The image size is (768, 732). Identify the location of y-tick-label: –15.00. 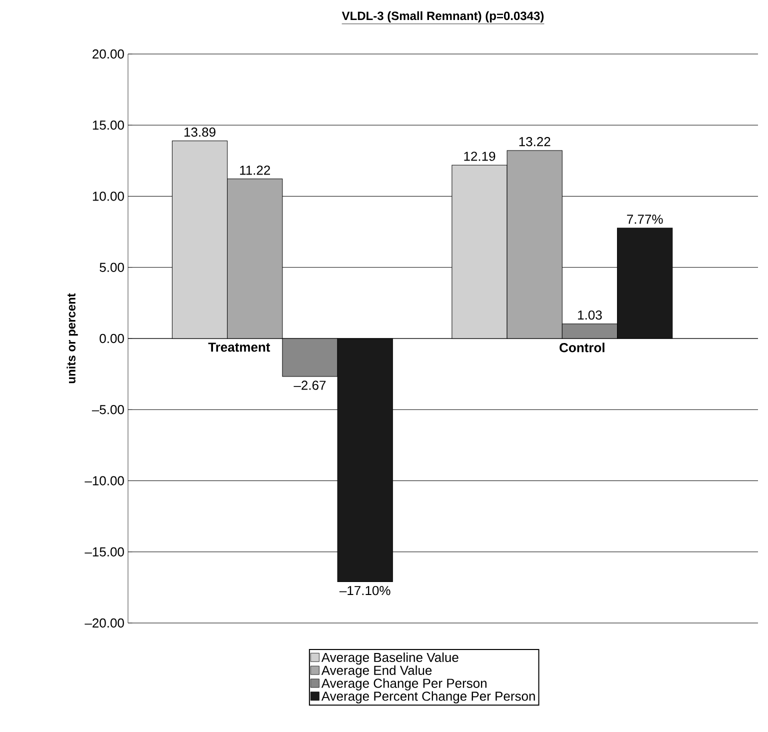
(104, 551).